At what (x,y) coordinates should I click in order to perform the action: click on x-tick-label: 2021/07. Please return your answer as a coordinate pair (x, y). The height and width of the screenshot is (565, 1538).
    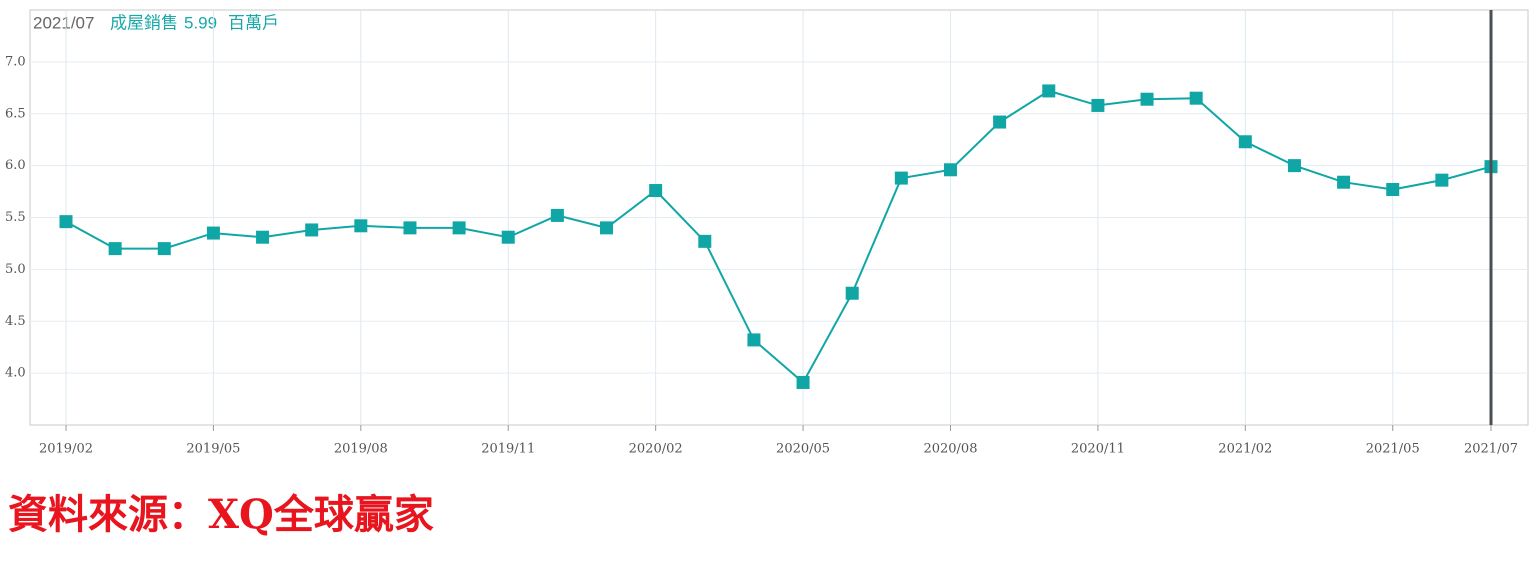
    Looking at the image, I should click on (1491, 449).